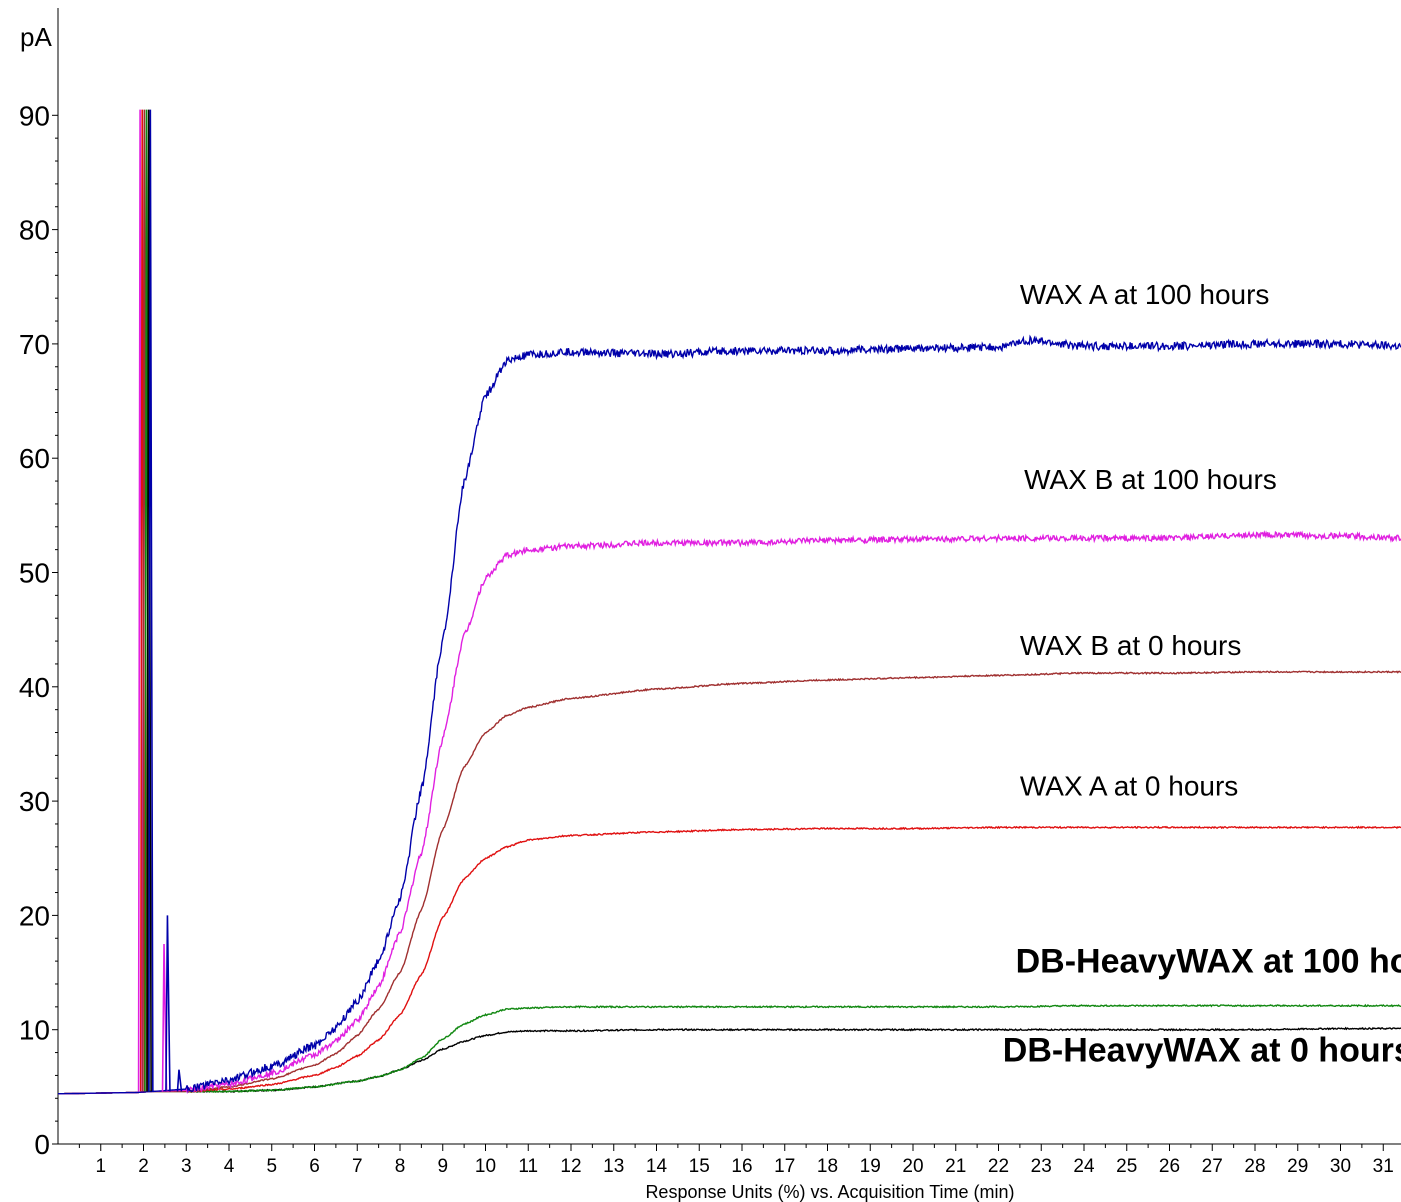 The image size is (1401, 1202). I want to click on y-tick-label: 0, so click(42, 1144).